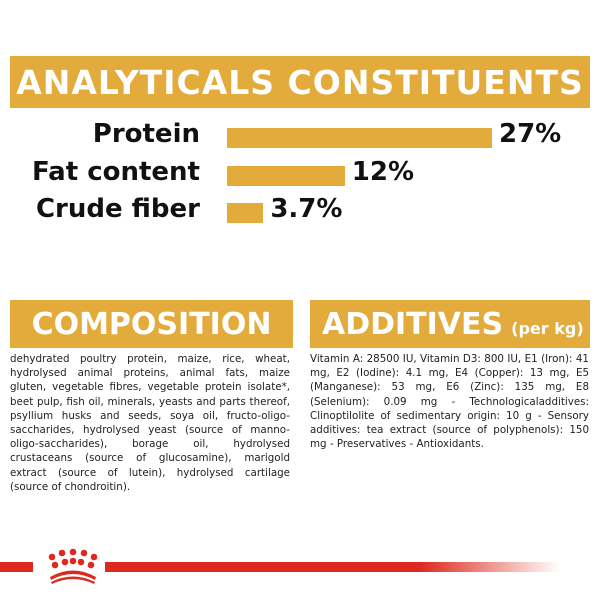 The height and width of the screenshot is (600, 600). I want to click on bar-crude-fiber, so click(245, 213).